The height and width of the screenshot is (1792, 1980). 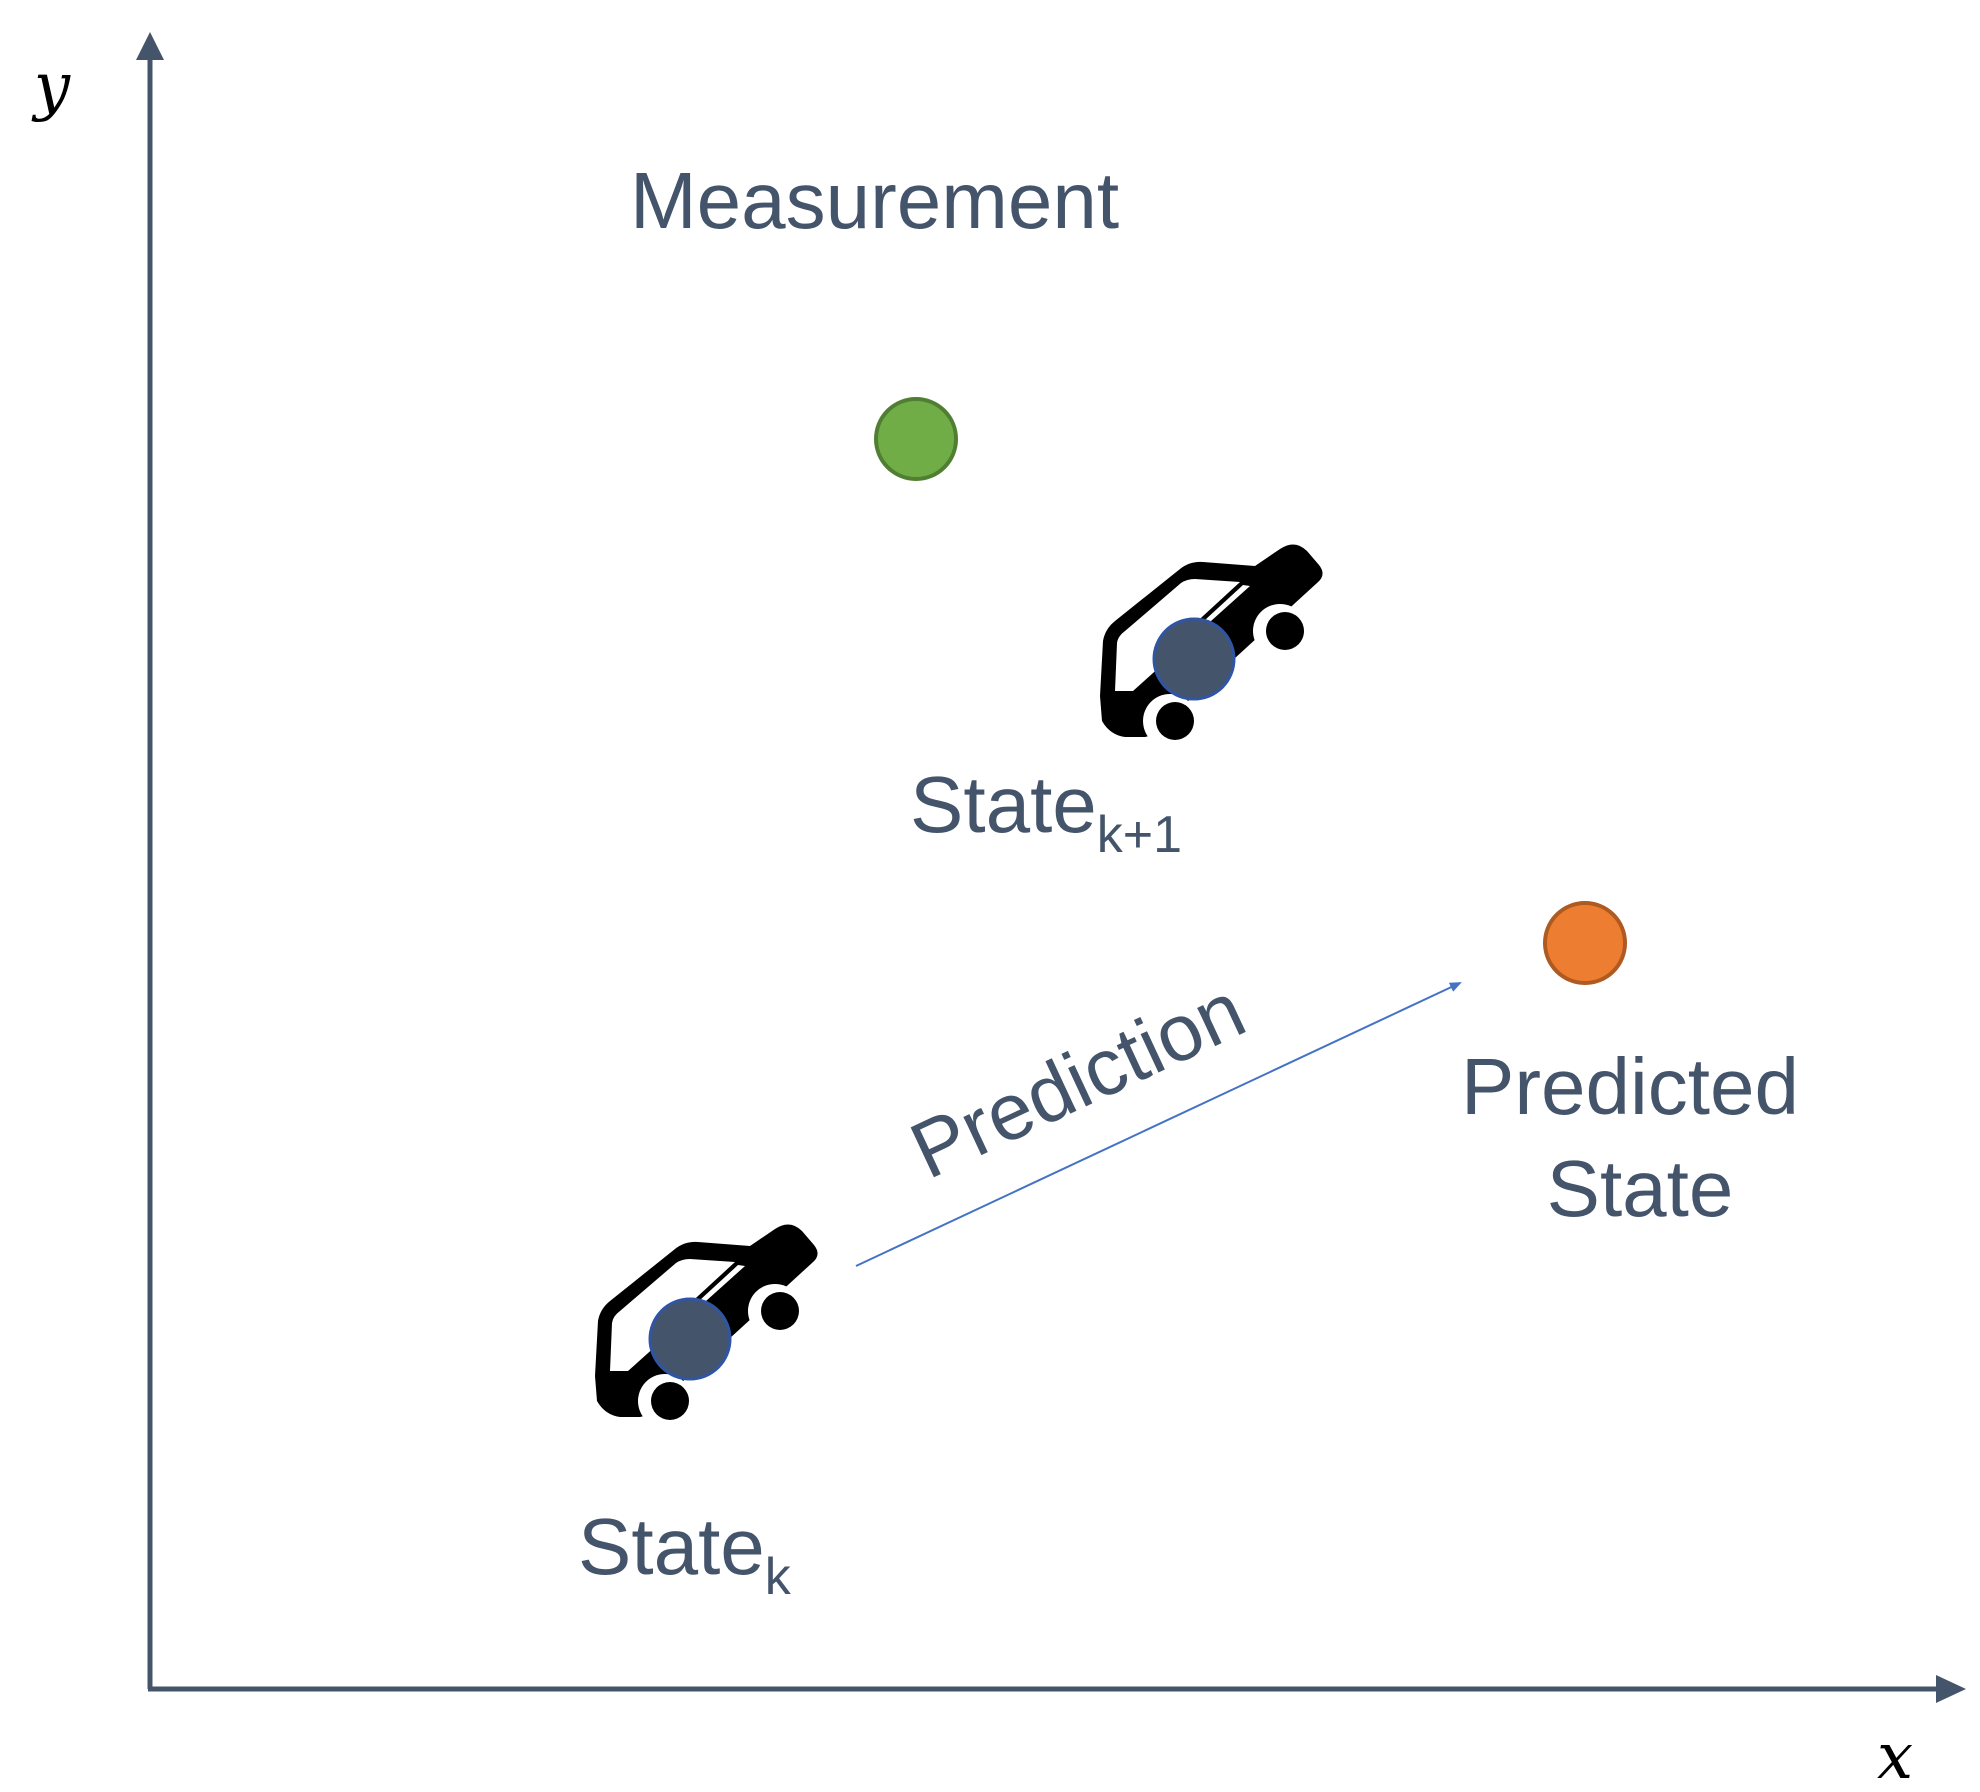 I want to click on measurement-dot, so click(x=916, y=439).